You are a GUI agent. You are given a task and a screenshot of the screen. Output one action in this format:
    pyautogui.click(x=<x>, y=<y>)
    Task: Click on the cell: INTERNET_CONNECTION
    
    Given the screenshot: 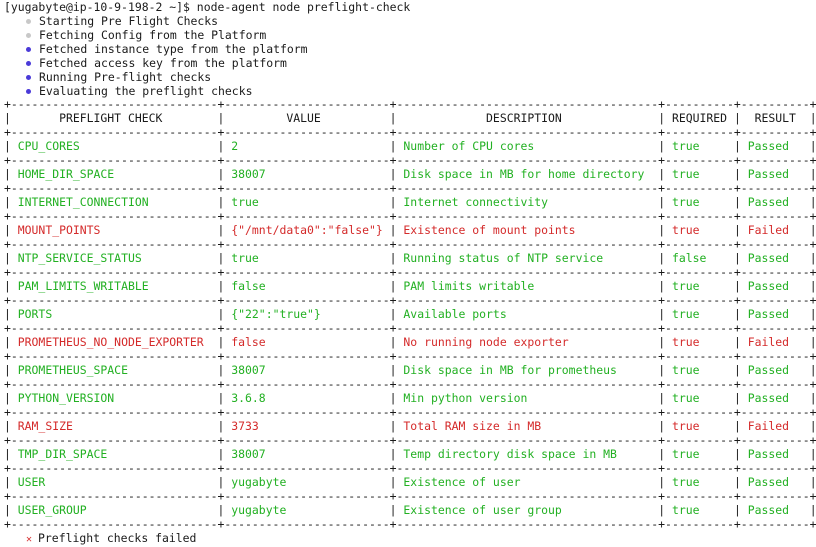 What is the action you would take?
    pyautogui.click(x=114, y=202)
    